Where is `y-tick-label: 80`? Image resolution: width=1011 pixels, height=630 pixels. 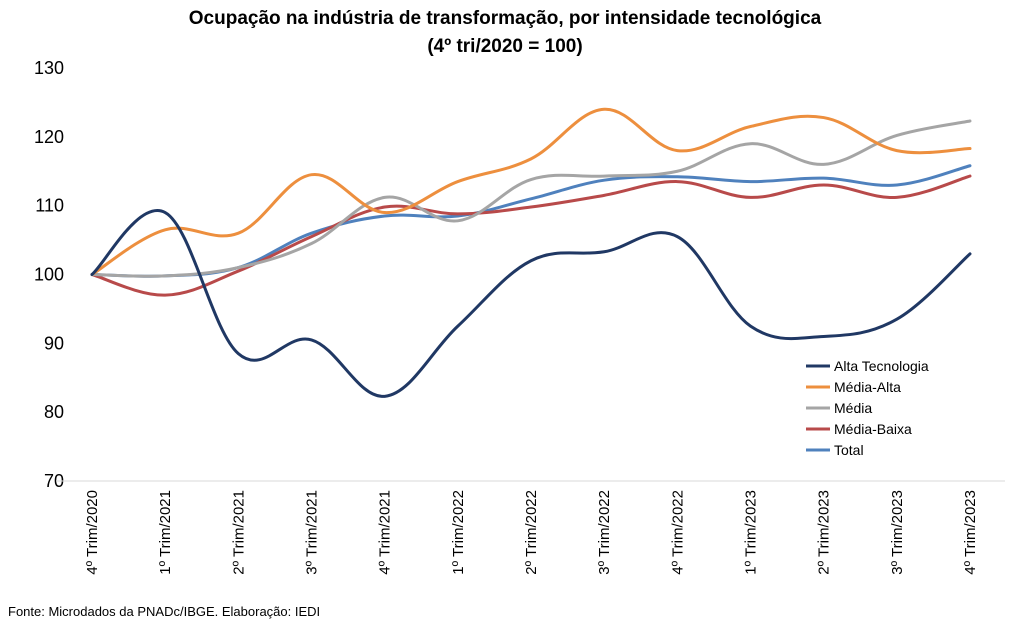 y-tick-label: 80 is located at coordinates (54, 412).